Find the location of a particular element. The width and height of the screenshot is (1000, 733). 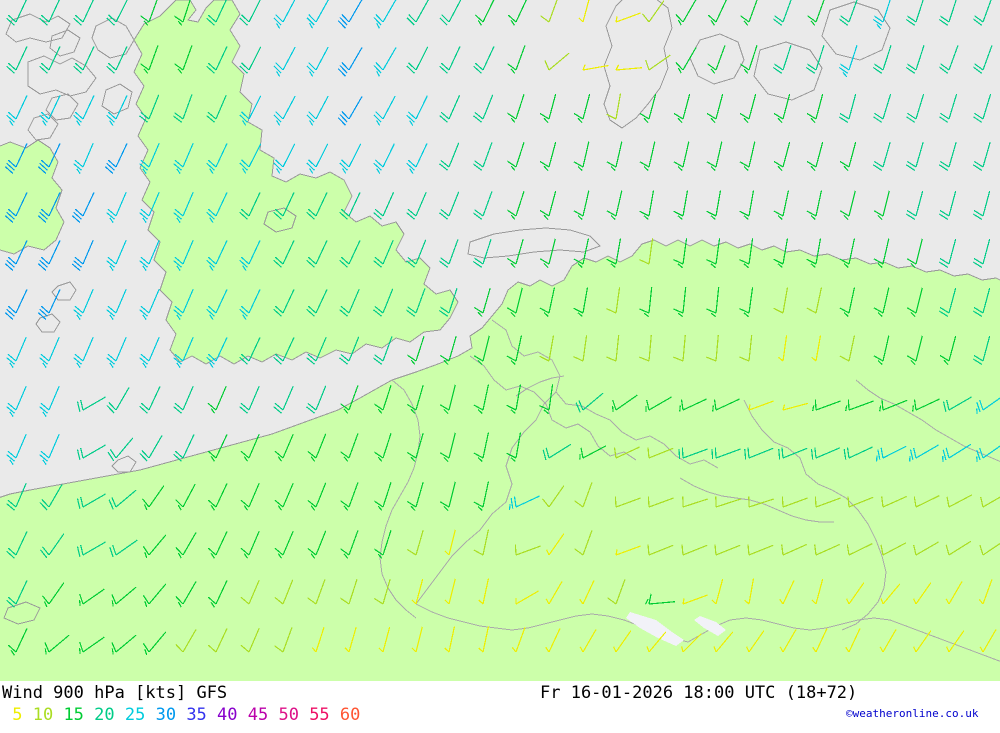

snow-layer is located at coordinates (676, 629).